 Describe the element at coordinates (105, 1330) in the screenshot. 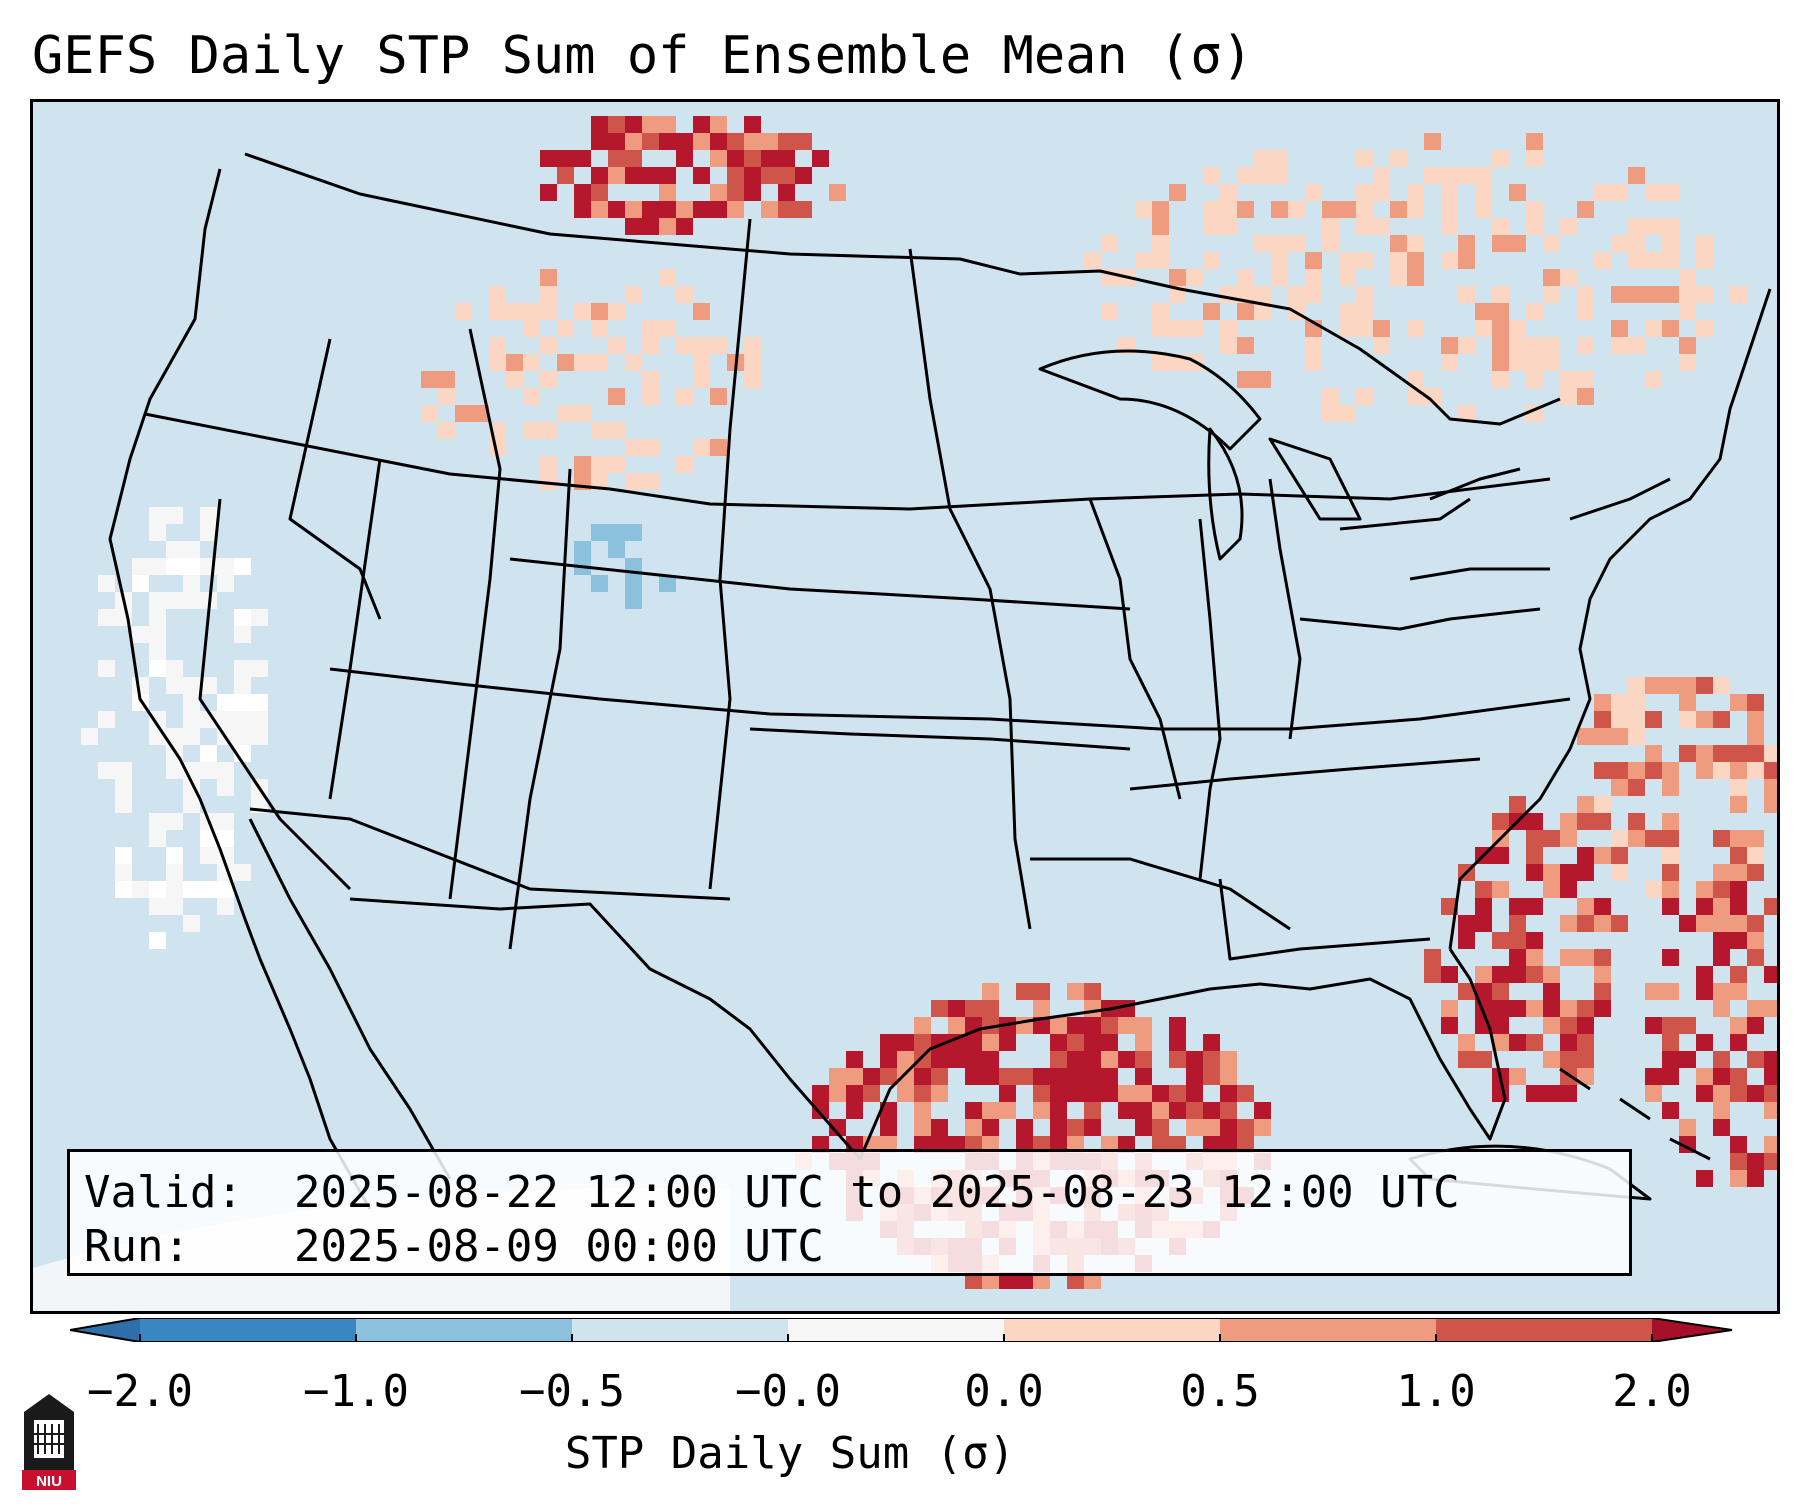

I see `colorbar-extend-low` at that location.